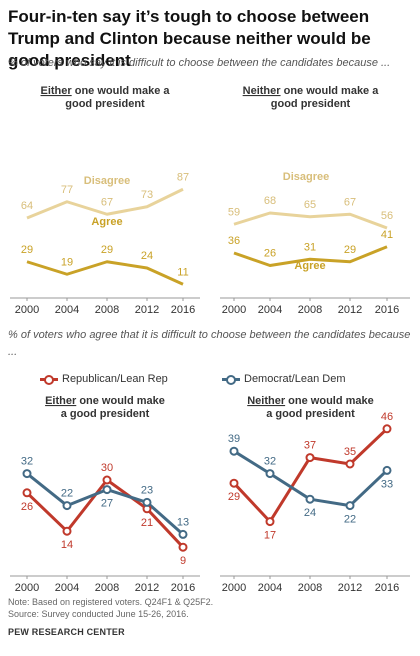 This screenshot has height=656, width=420. I want to click on data-label: 14, so click(67, 545).